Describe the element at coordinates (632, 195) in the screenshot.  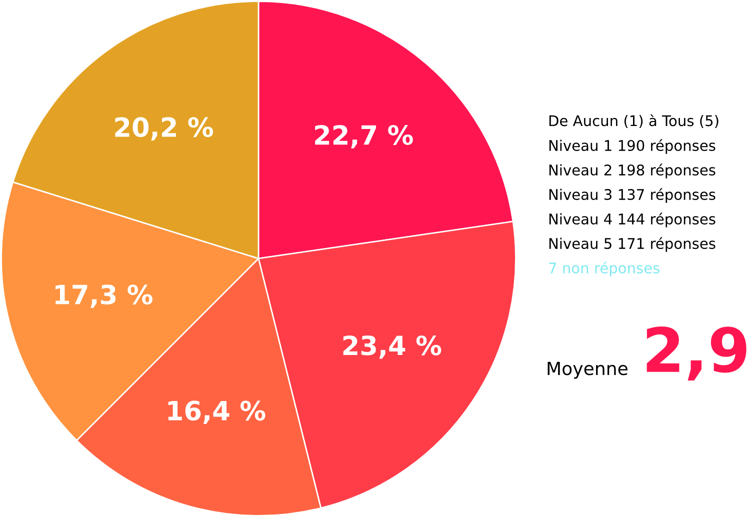
I see `text: Niveau 3 137 réponses` at that location.